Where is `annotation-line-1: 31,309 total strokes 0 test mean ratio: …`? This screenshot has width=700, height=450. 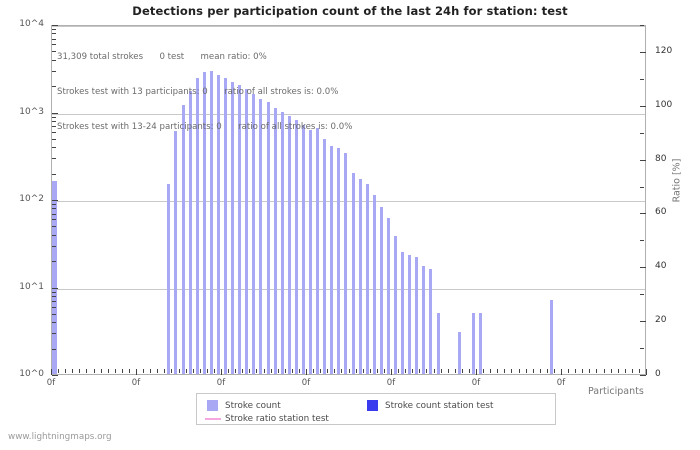
annotation-line-1: 31,309 total strokes 0 test mean ratio: … is located at coordinates (162, 57).